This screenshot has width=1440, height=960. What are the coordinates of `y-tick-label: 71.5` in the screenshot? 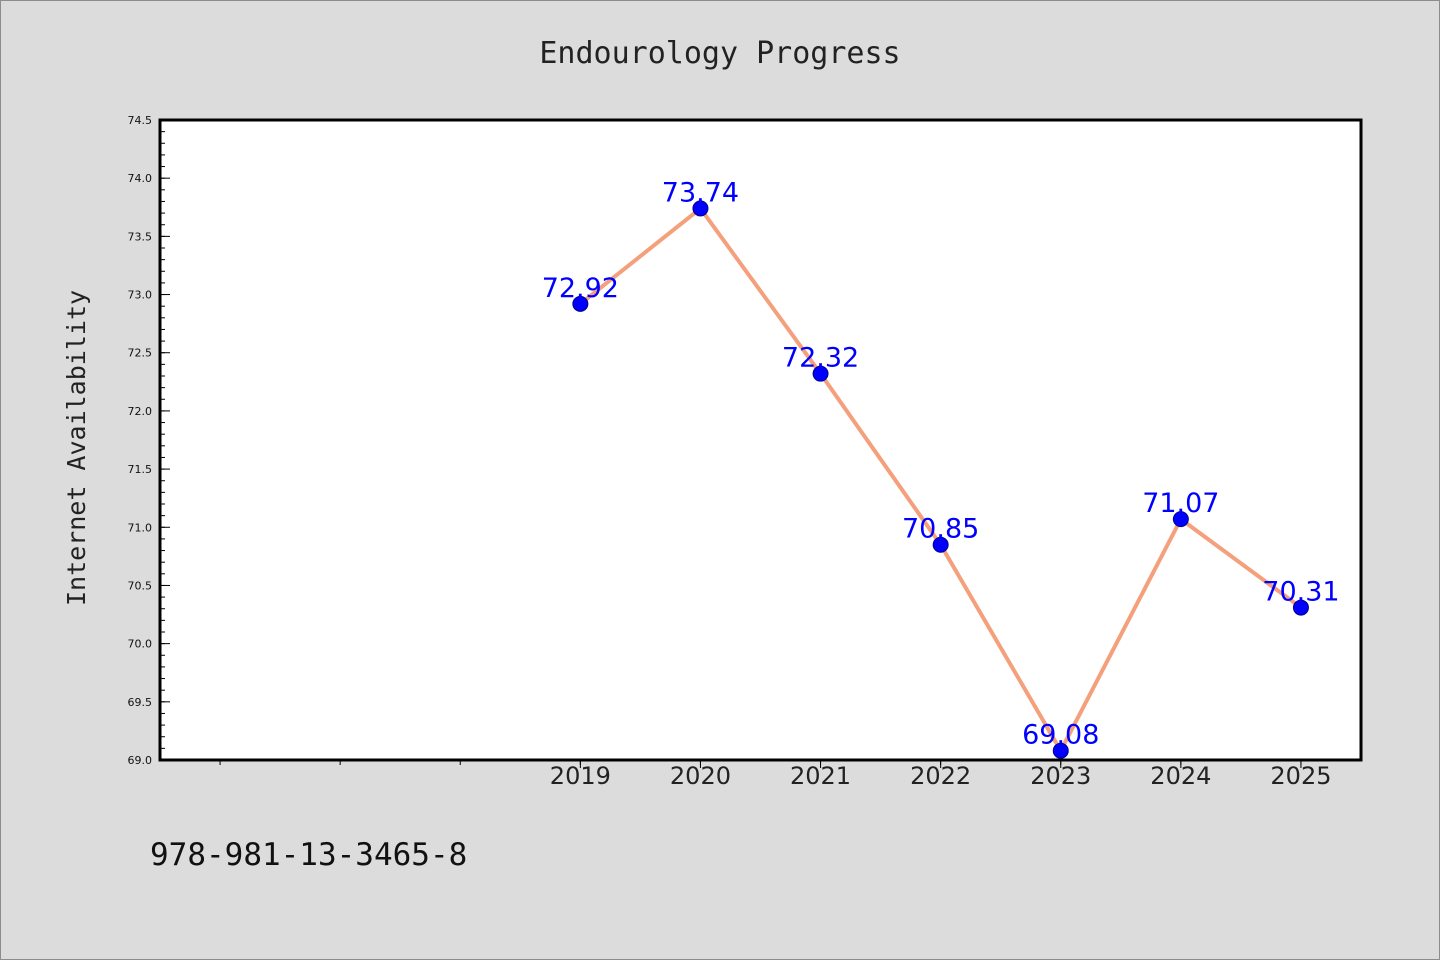 It's located at (140, 469).